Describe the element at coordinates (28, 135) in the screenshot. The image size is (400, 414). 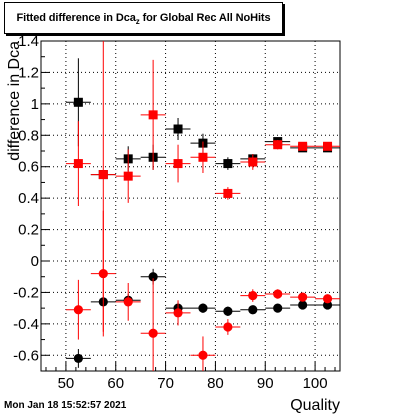
I see `y-tick-label: 0.8` at that location.